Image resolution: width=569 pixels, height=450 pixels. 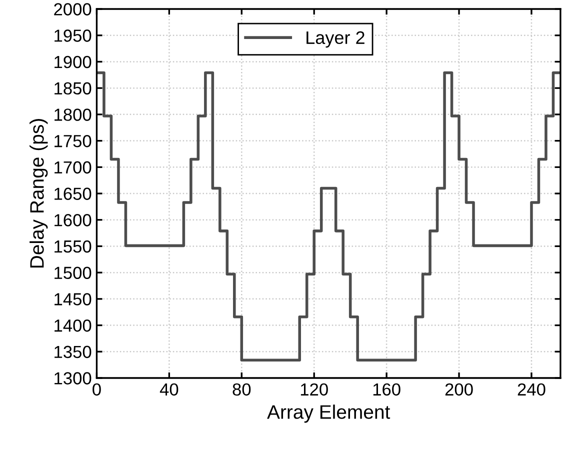 I want to click on x-tick-label: 80, so click(x=241, y=389).